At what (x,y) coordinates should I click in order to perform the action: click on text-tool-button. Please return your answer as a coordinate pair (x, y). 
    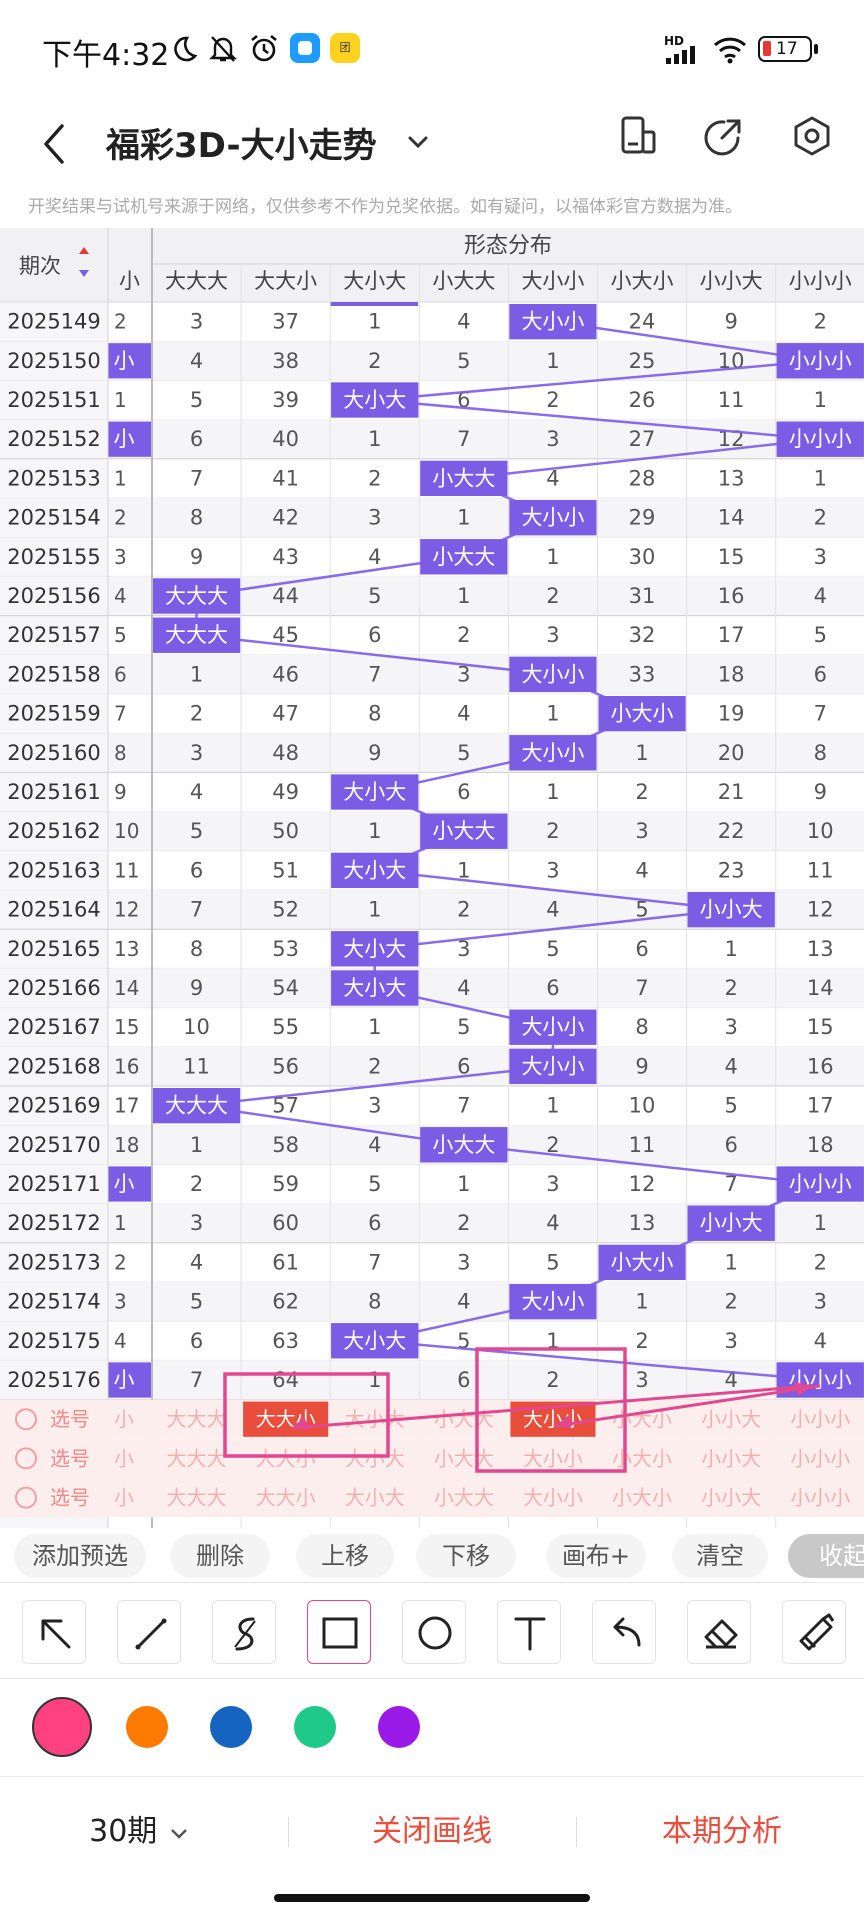
    Looking at the image, I should click on (529, 1632).